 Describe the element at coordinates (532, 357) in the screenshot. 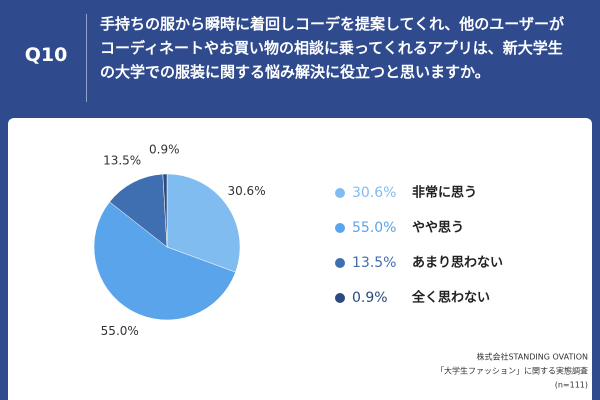

I see `source: 株式会社STANDING OVATION` at that location.